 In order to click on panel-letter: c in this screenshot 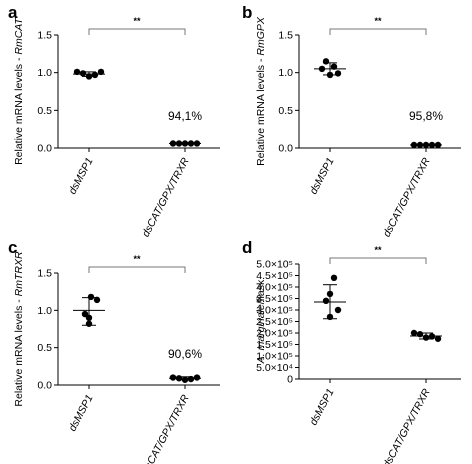, I will do `click(12, 247)`.